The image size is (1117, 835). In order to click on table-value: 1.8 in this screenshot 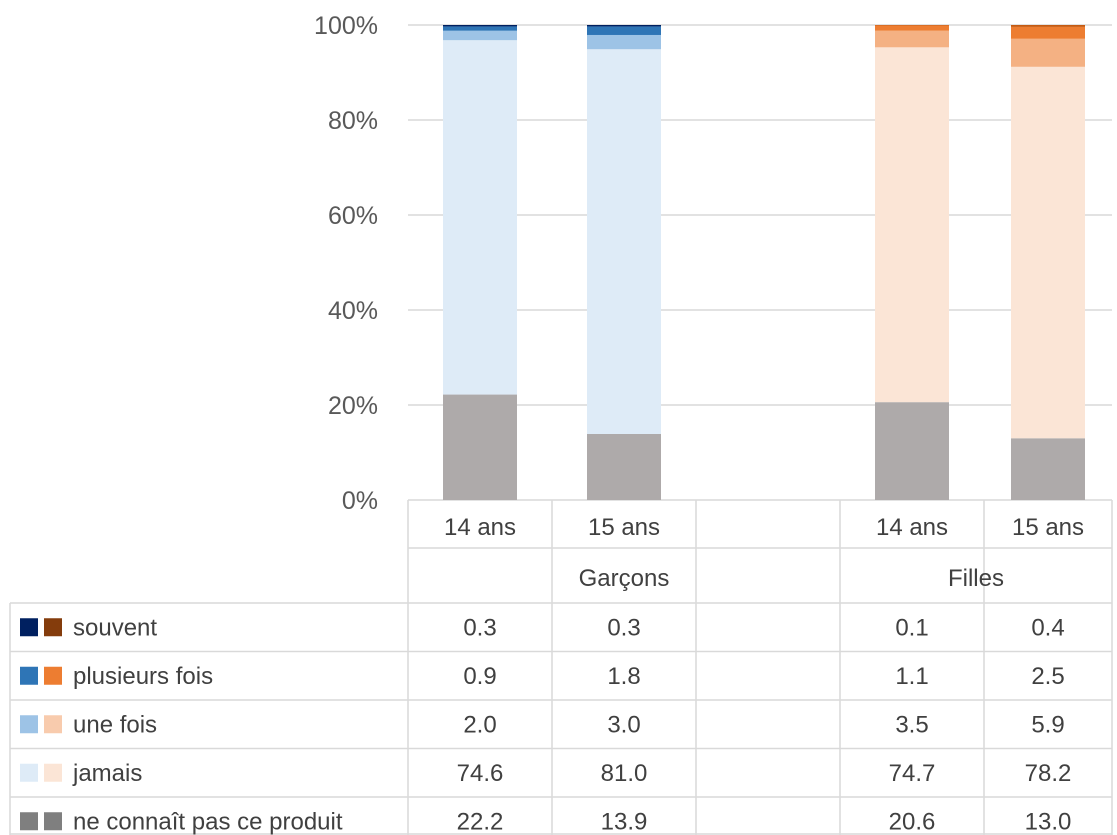, I will do `click(623, 676)`.